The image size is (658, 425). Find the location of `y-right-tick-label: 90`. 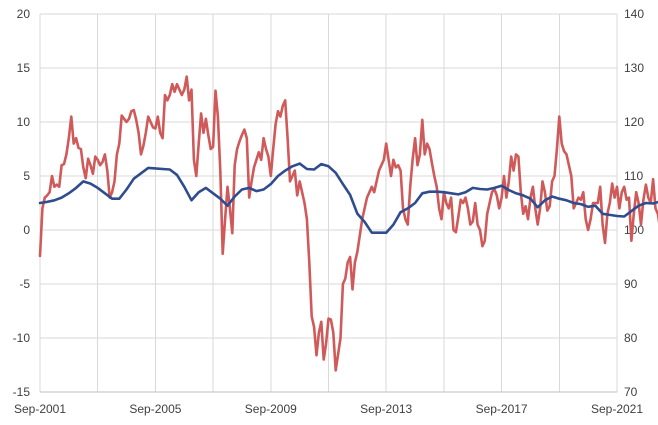

y-right-tick-label: 90 is located at coordinates (631, 284).